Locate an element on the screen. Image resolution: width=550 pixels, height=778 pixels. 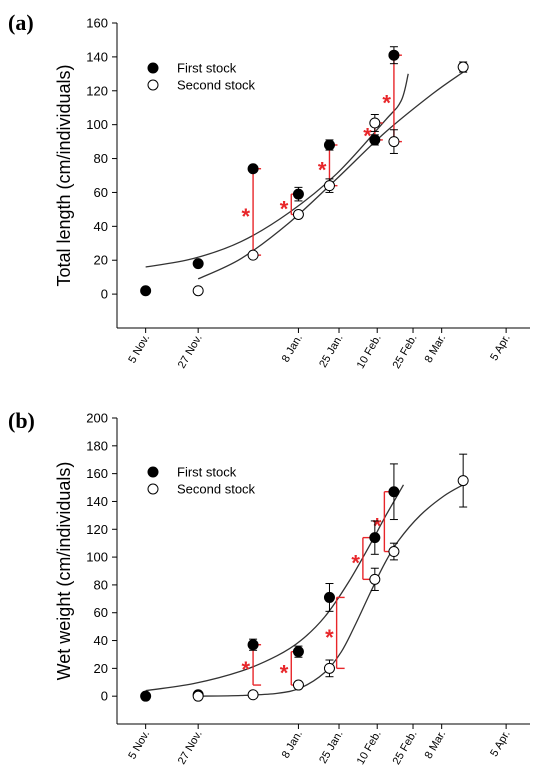
x-tick-label: 5 Apr. is located at coordinates (500, 348).